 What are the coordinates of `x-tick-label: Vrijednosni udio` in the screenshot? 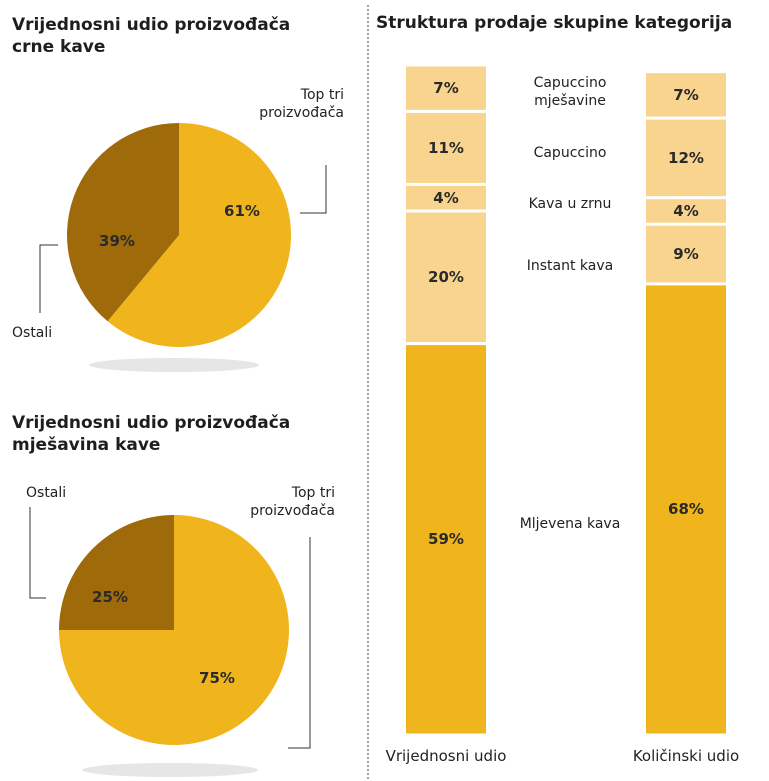 It's located at (446, 756).